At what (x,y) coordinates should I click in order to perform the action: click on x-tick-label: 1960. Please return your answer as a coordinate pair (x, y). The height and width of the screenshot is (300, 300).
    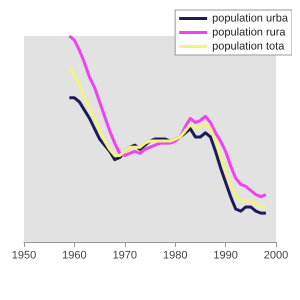
    Looking at the image, I should click on (74, 256).